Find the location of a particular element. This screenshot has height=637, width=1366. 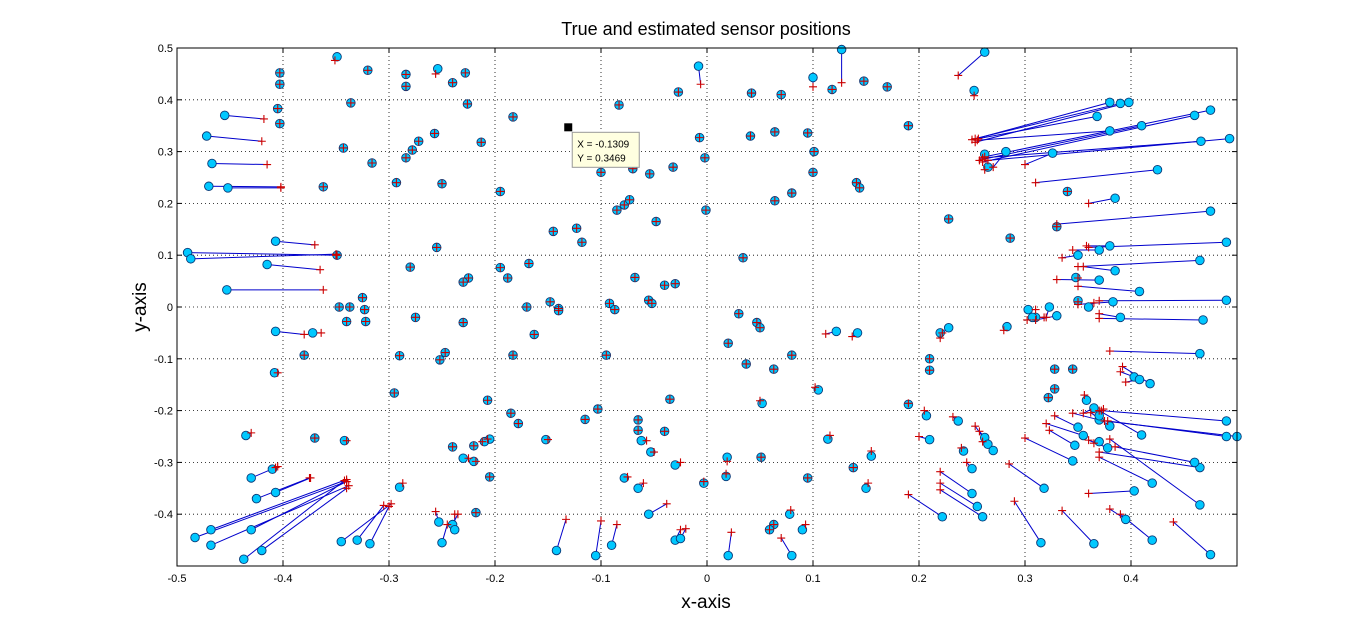

y-axis-label: y-axis is located at coordinates (140, 307).